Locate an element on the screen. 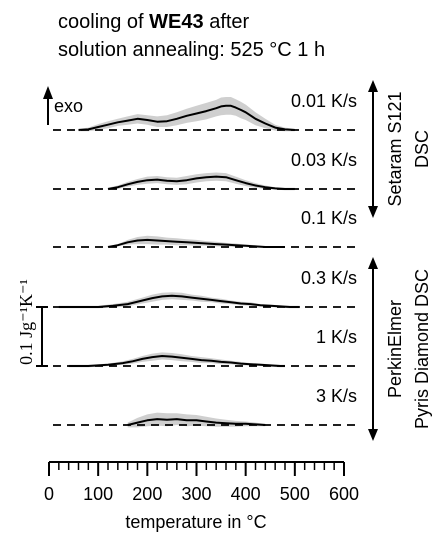 Image resolution: width=447 pixels, height=550 pixels. trace-0-3-K-s is located at coordinates (205, 300).